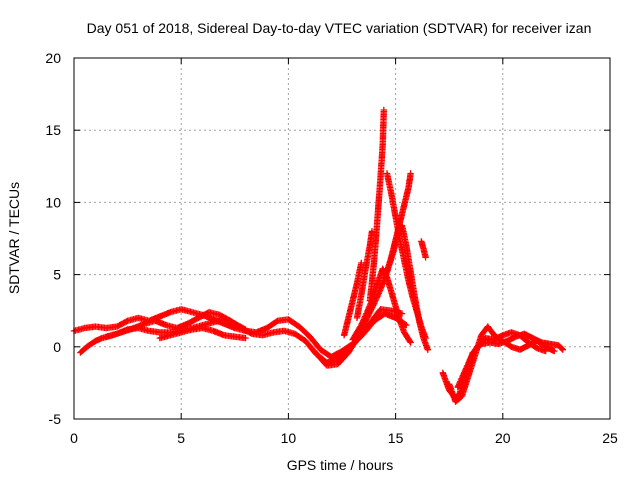 The width and height of the screenshot is (640, 480). Describe the element at coordinates (55, 419) in the screenshot. I see `y-tick-label: -5` at that location.